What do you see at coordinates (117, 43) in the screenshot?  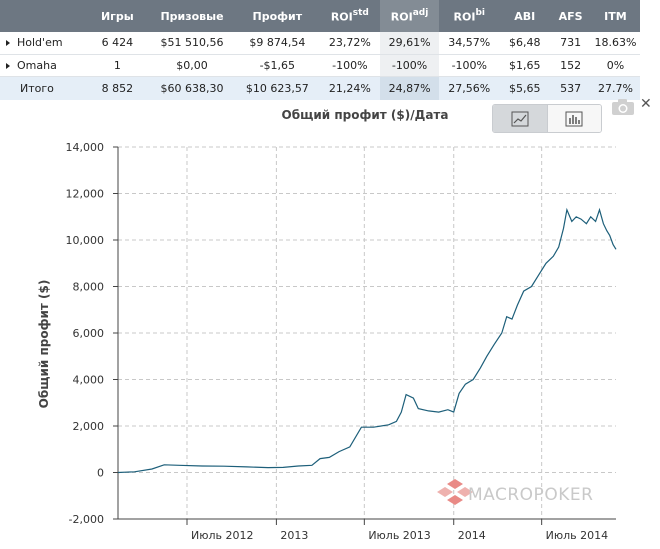 I see `games-cell: 6 424` at bounding box center [117, 43].